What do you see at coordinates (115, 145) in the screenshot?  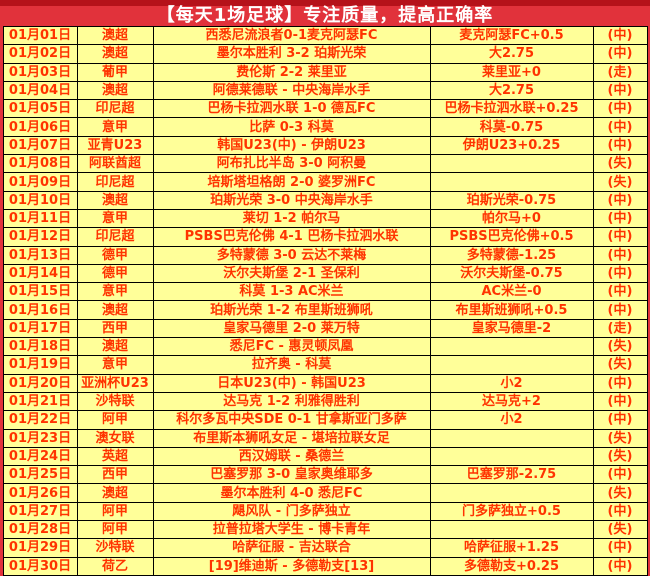 I see `league-cell: 亚青U23` at bounding box center [115, 145].